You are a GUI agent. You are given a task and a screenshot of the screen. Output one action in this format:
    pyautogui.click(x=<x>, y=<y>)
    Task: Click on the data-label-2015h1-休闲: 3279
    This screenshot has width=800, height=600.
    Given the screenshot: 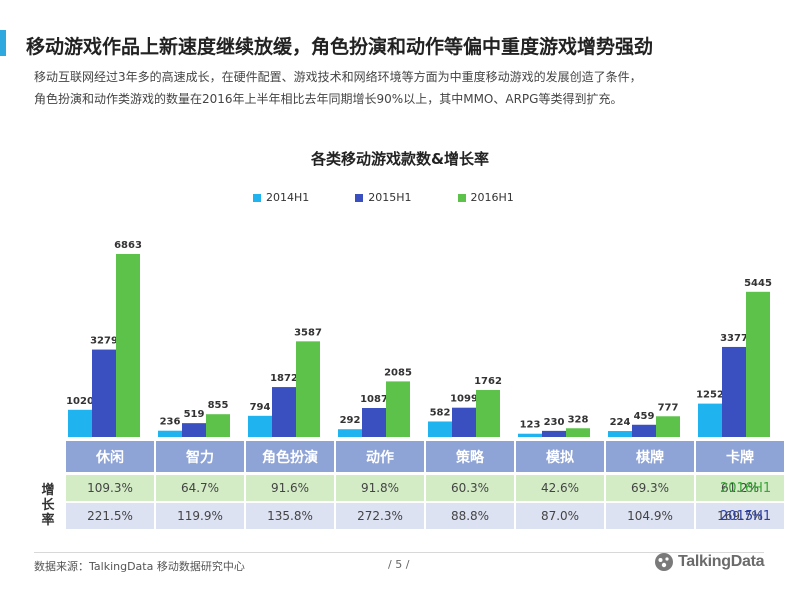 What is the action you would take?
    pyautogui.click(x=104, y=341)
    